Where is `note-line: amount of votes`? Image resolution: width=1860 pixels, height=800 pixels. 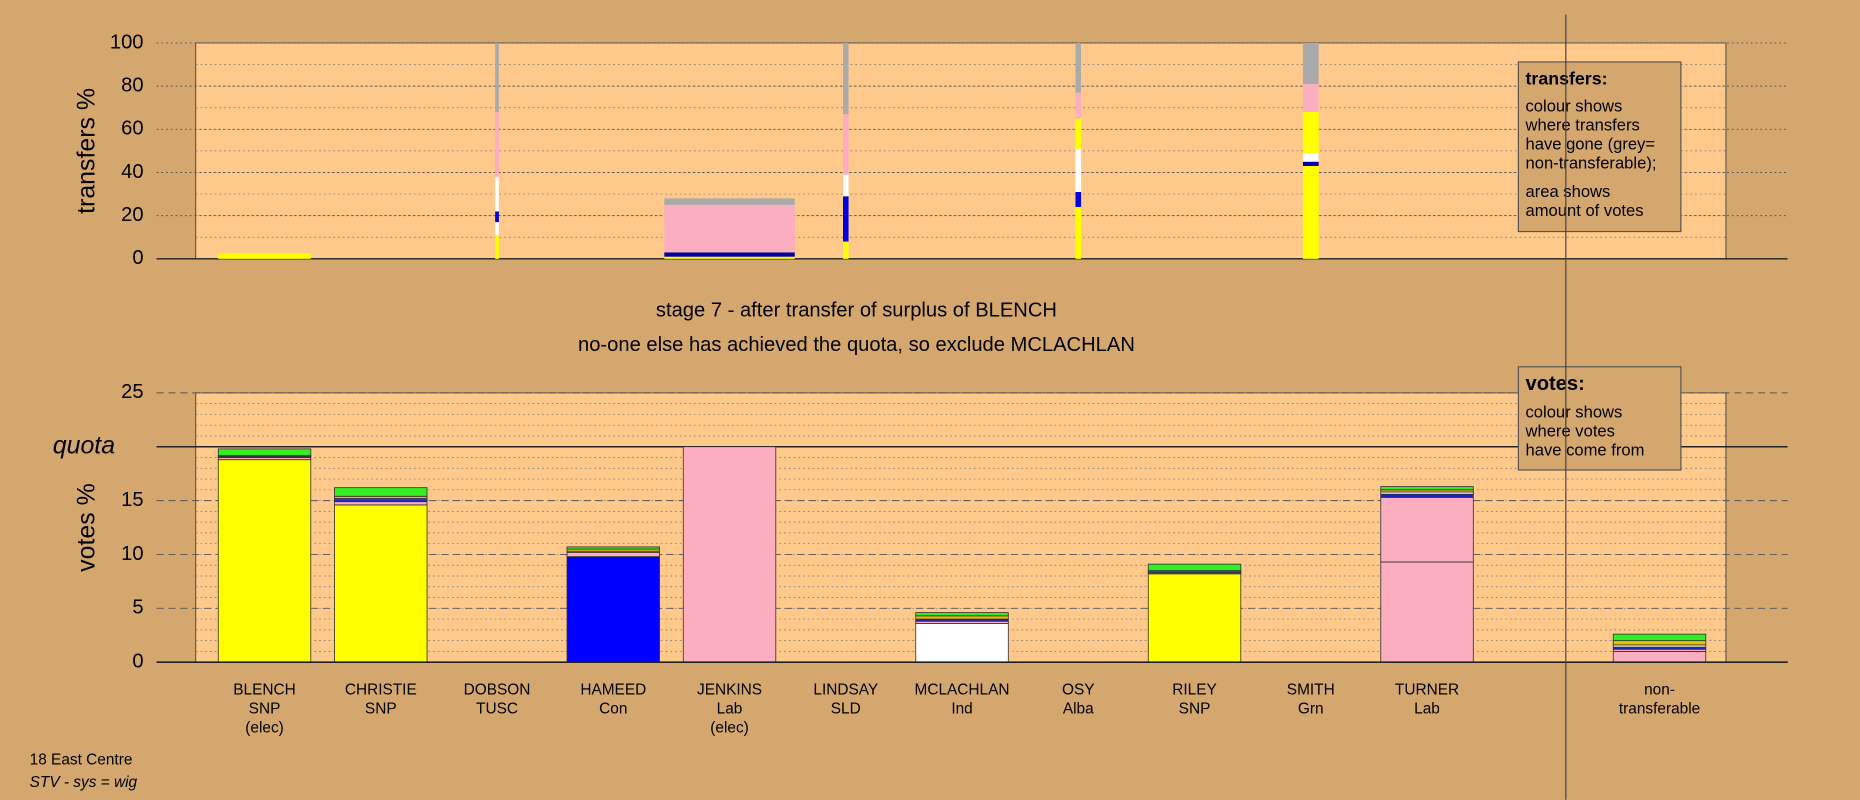 note-line: amount of votes is located at coordinates (1584, 210).